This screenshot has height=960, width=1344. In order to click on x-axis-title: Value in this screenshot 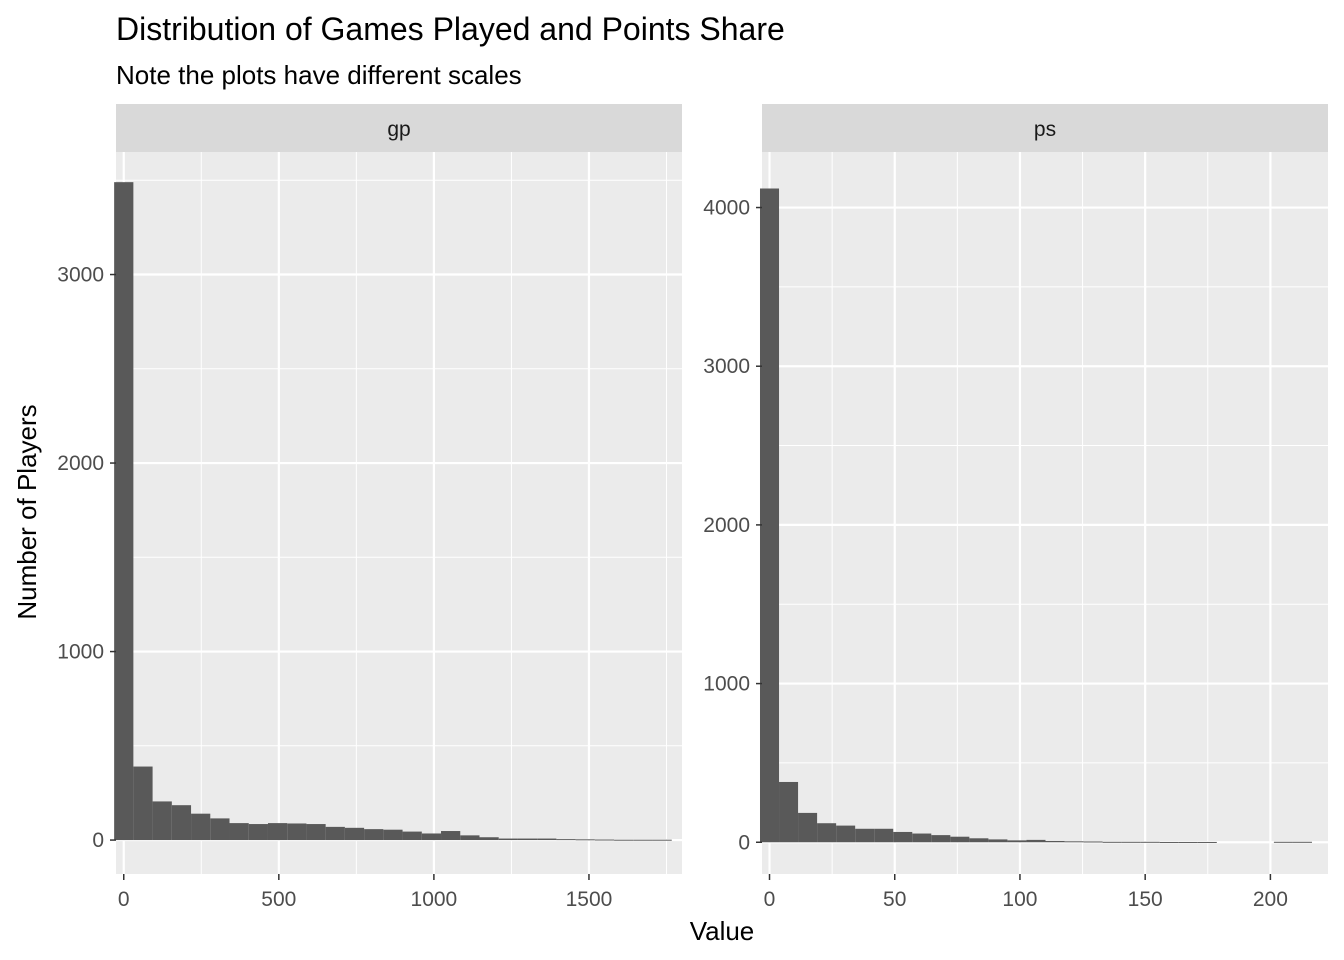, I will do `click(722, 931)`.